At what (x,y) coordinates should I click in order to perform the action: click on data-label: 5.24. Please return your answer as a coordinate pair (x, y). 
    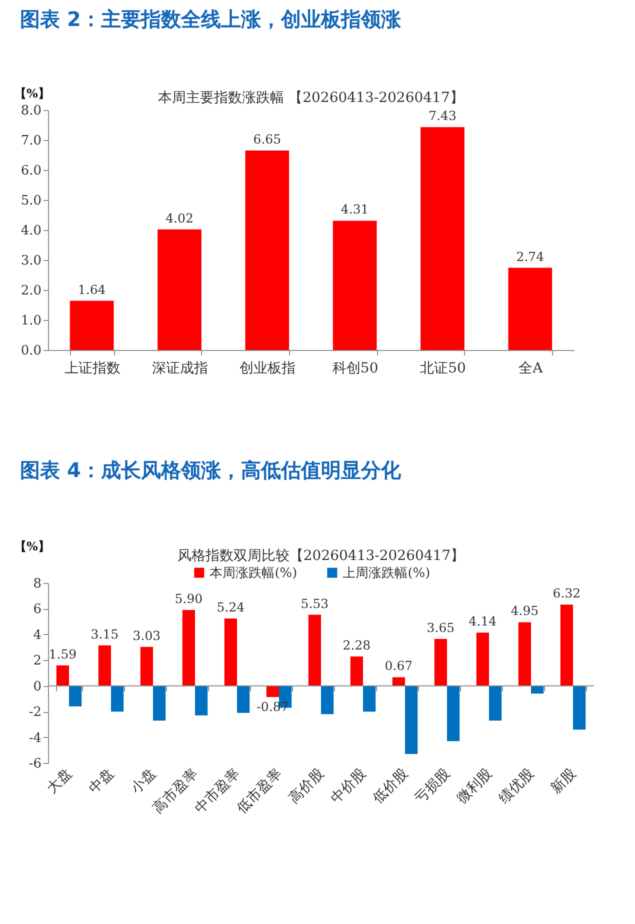
    Looking at the image, I should click on (230, 606).